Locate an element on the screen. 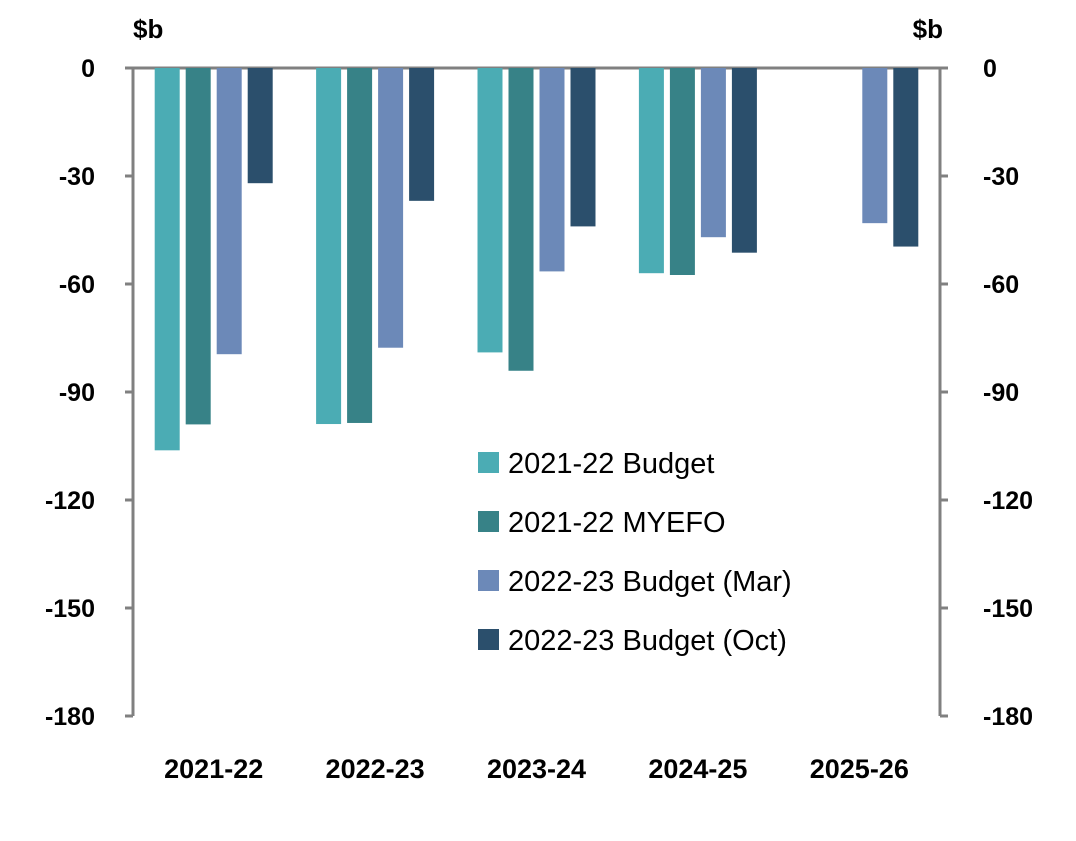  category-label: 2023-24 is located at coordinates (536, 769).